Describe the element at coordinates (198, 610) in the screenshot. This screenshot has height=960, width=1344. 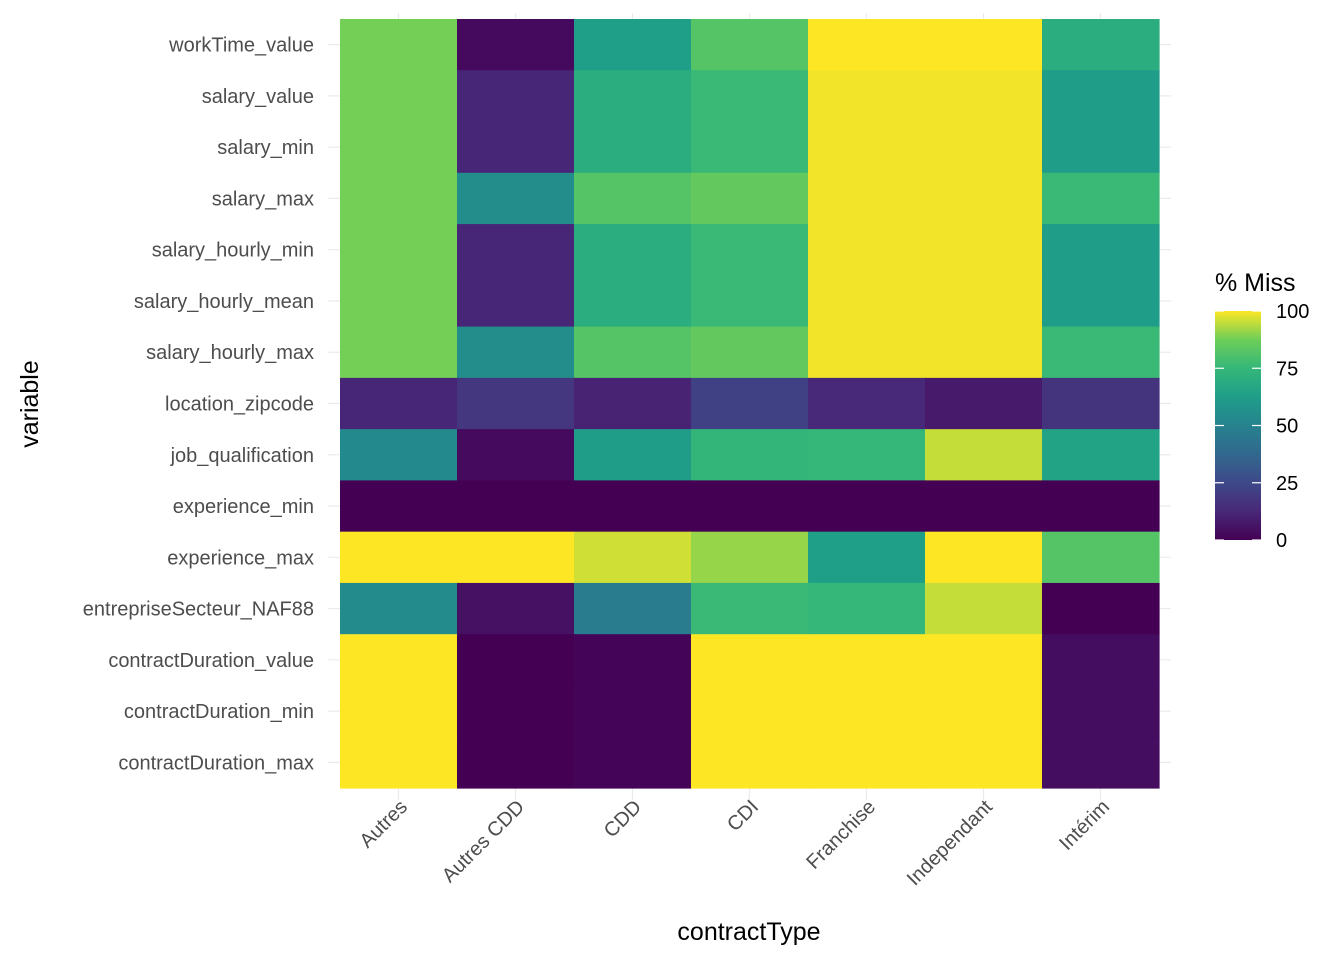
I see `y-tick-label: entrepriseSecteur_NAF88` at that location.